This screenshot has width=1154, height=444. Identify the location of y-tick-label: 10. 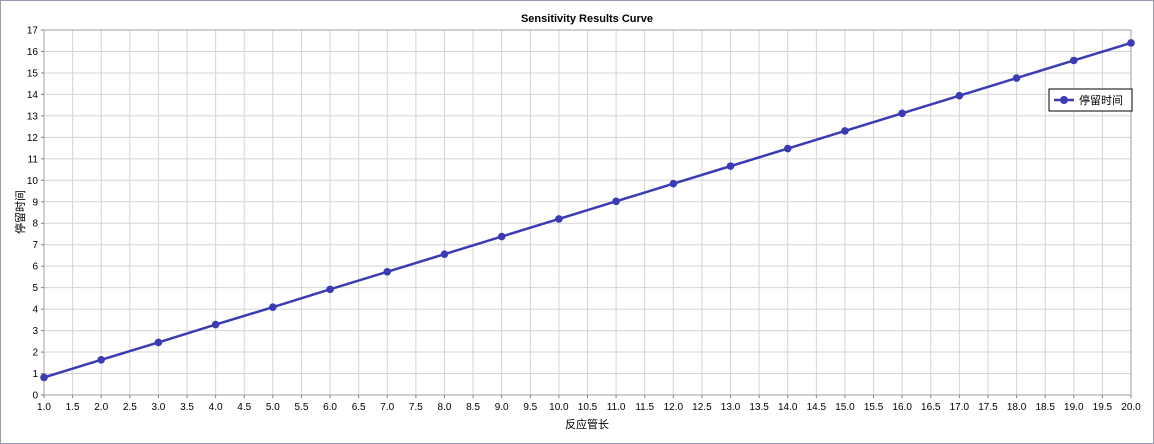
(33, 181).